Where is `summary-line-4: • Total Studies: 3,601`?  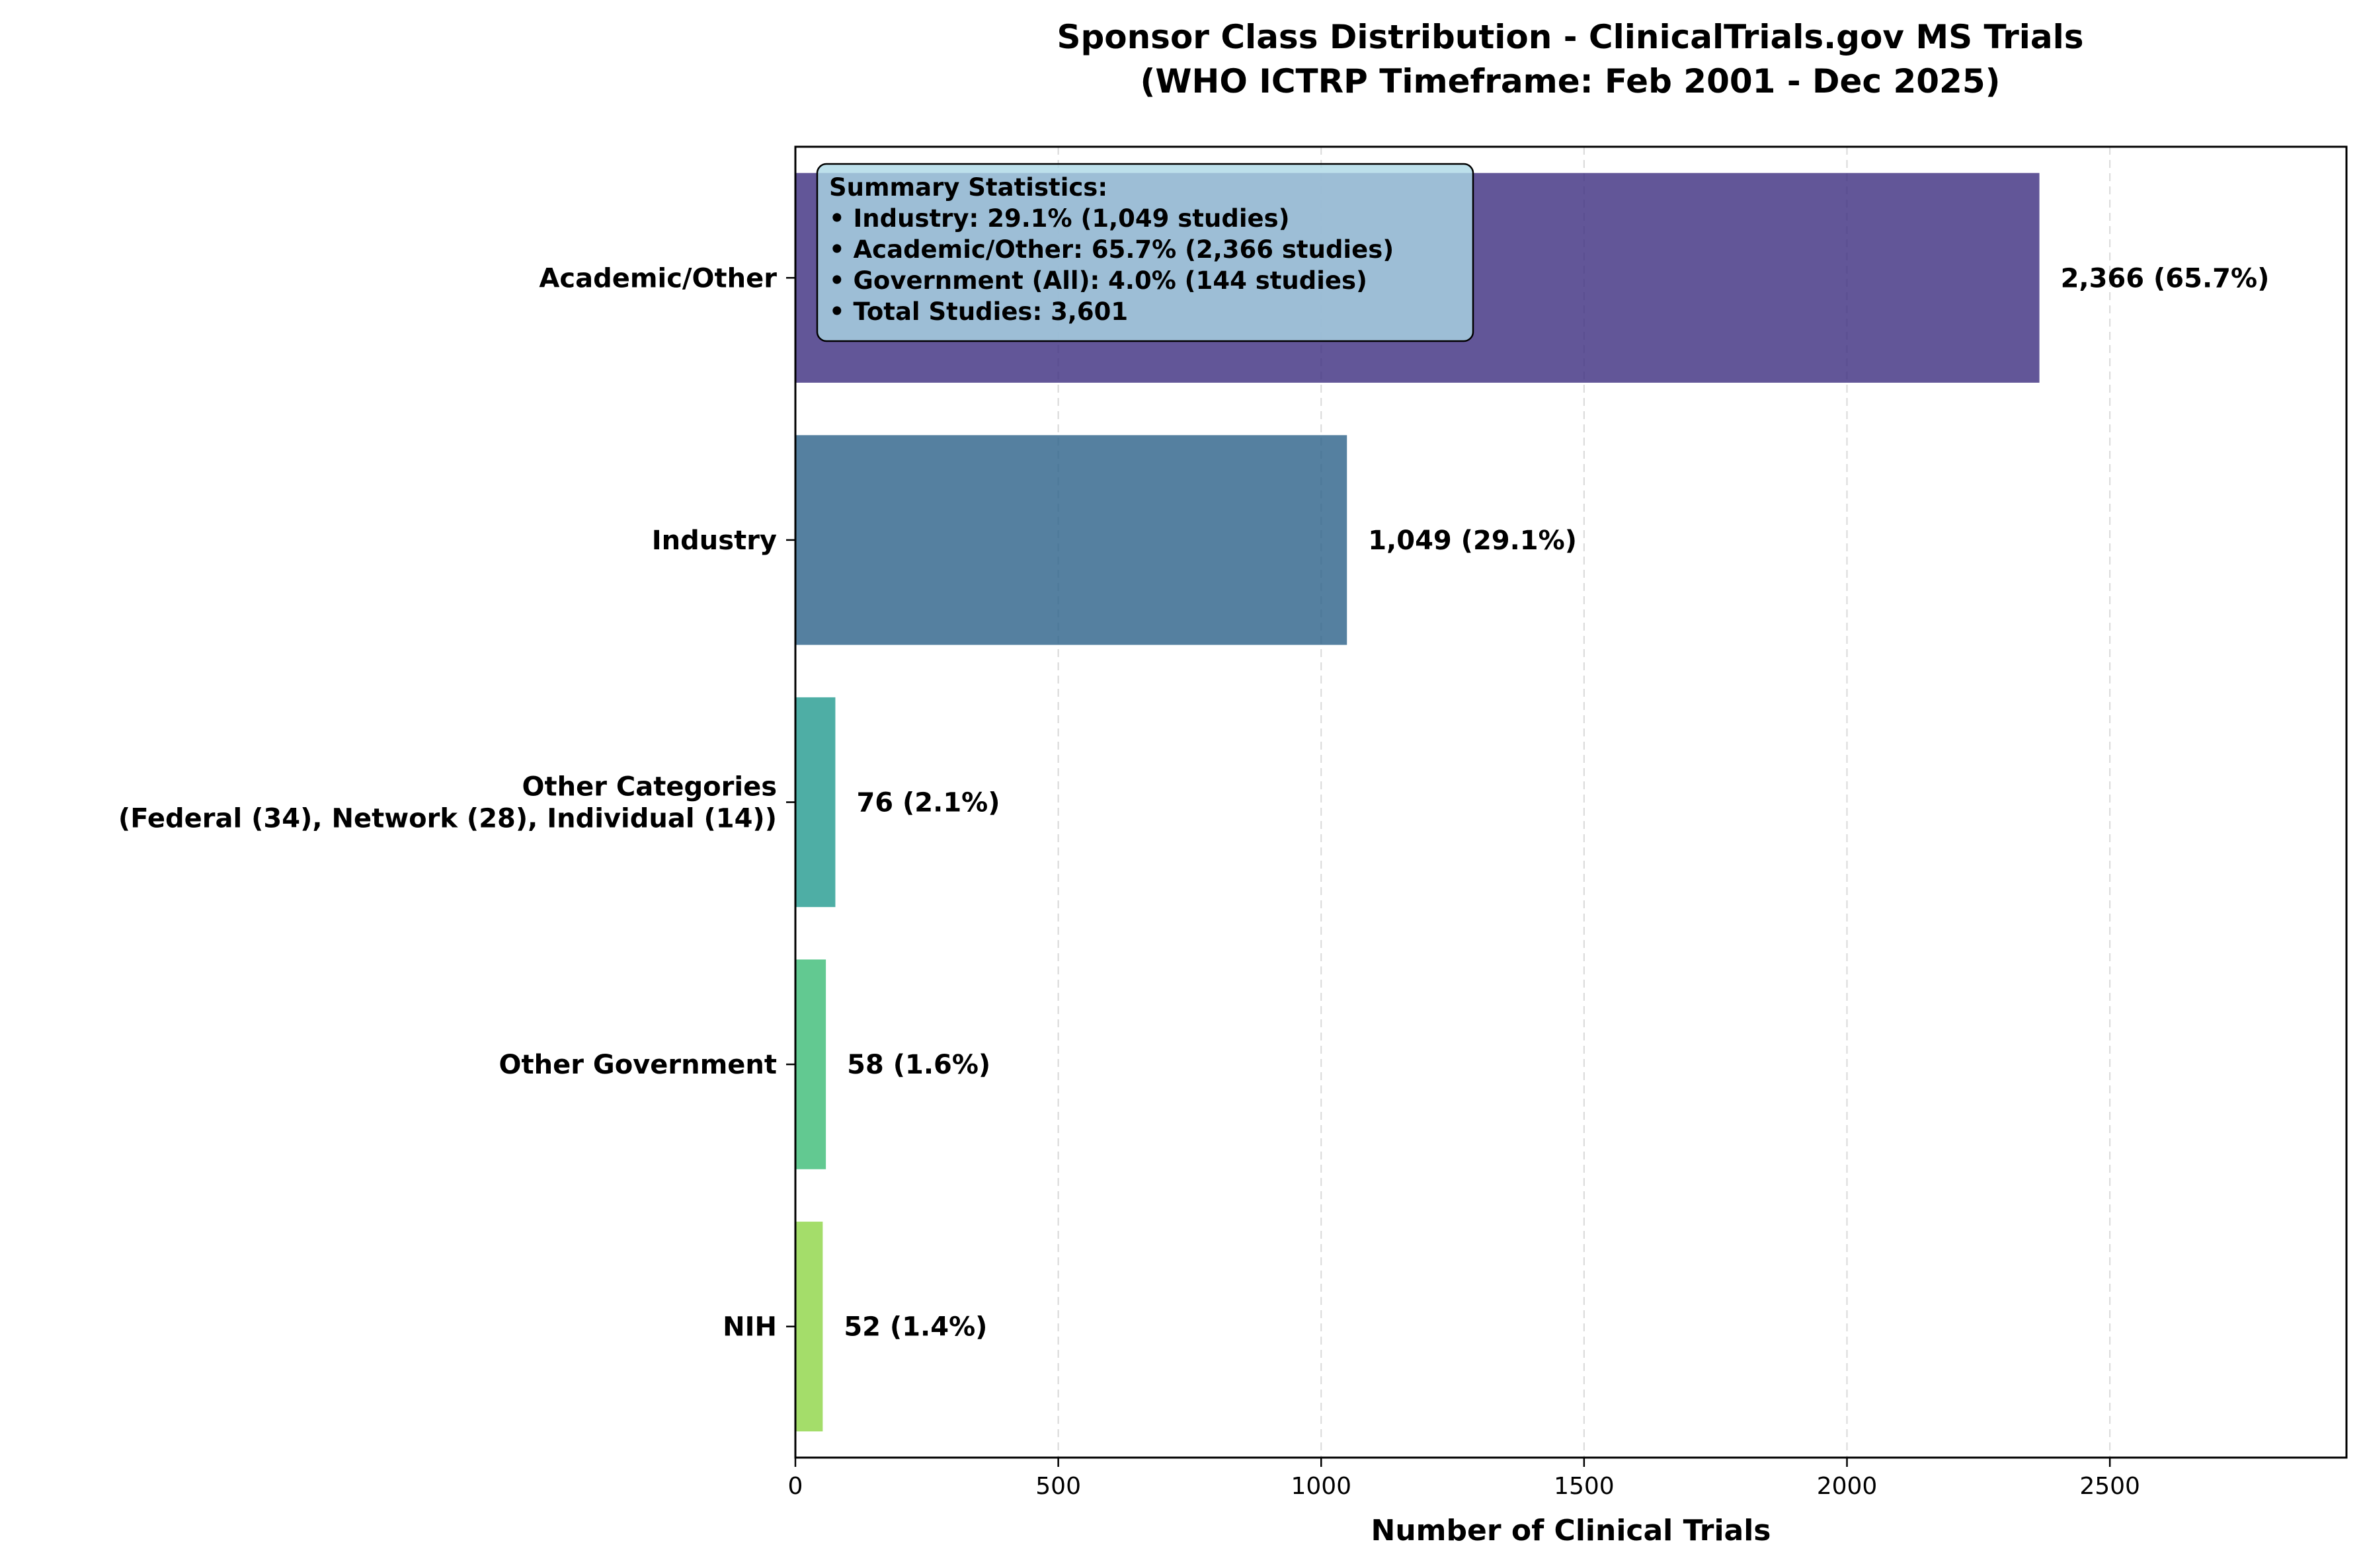 summary-line-4: • Total Studies: 3,601 is located at coordinates (978, 311).